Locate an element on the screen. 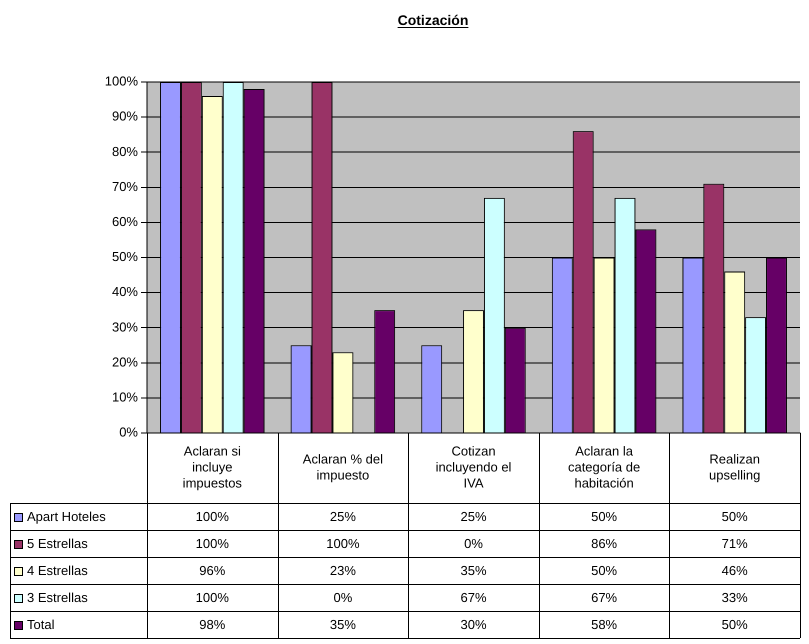 This screenshot has height=644, width=809. legend-label: Total is located at coordinates (41, 624).